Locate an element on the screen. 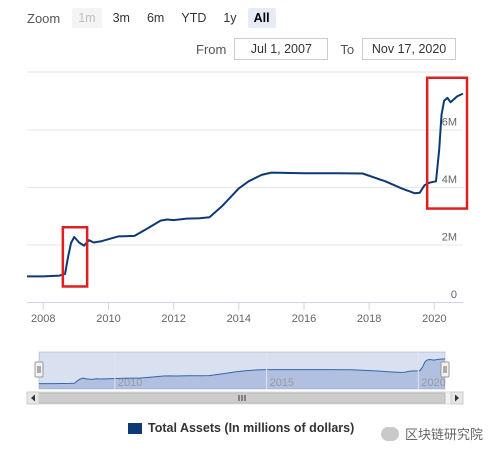  zoom-1y-button: 1y is located at coordinates (230, 18).